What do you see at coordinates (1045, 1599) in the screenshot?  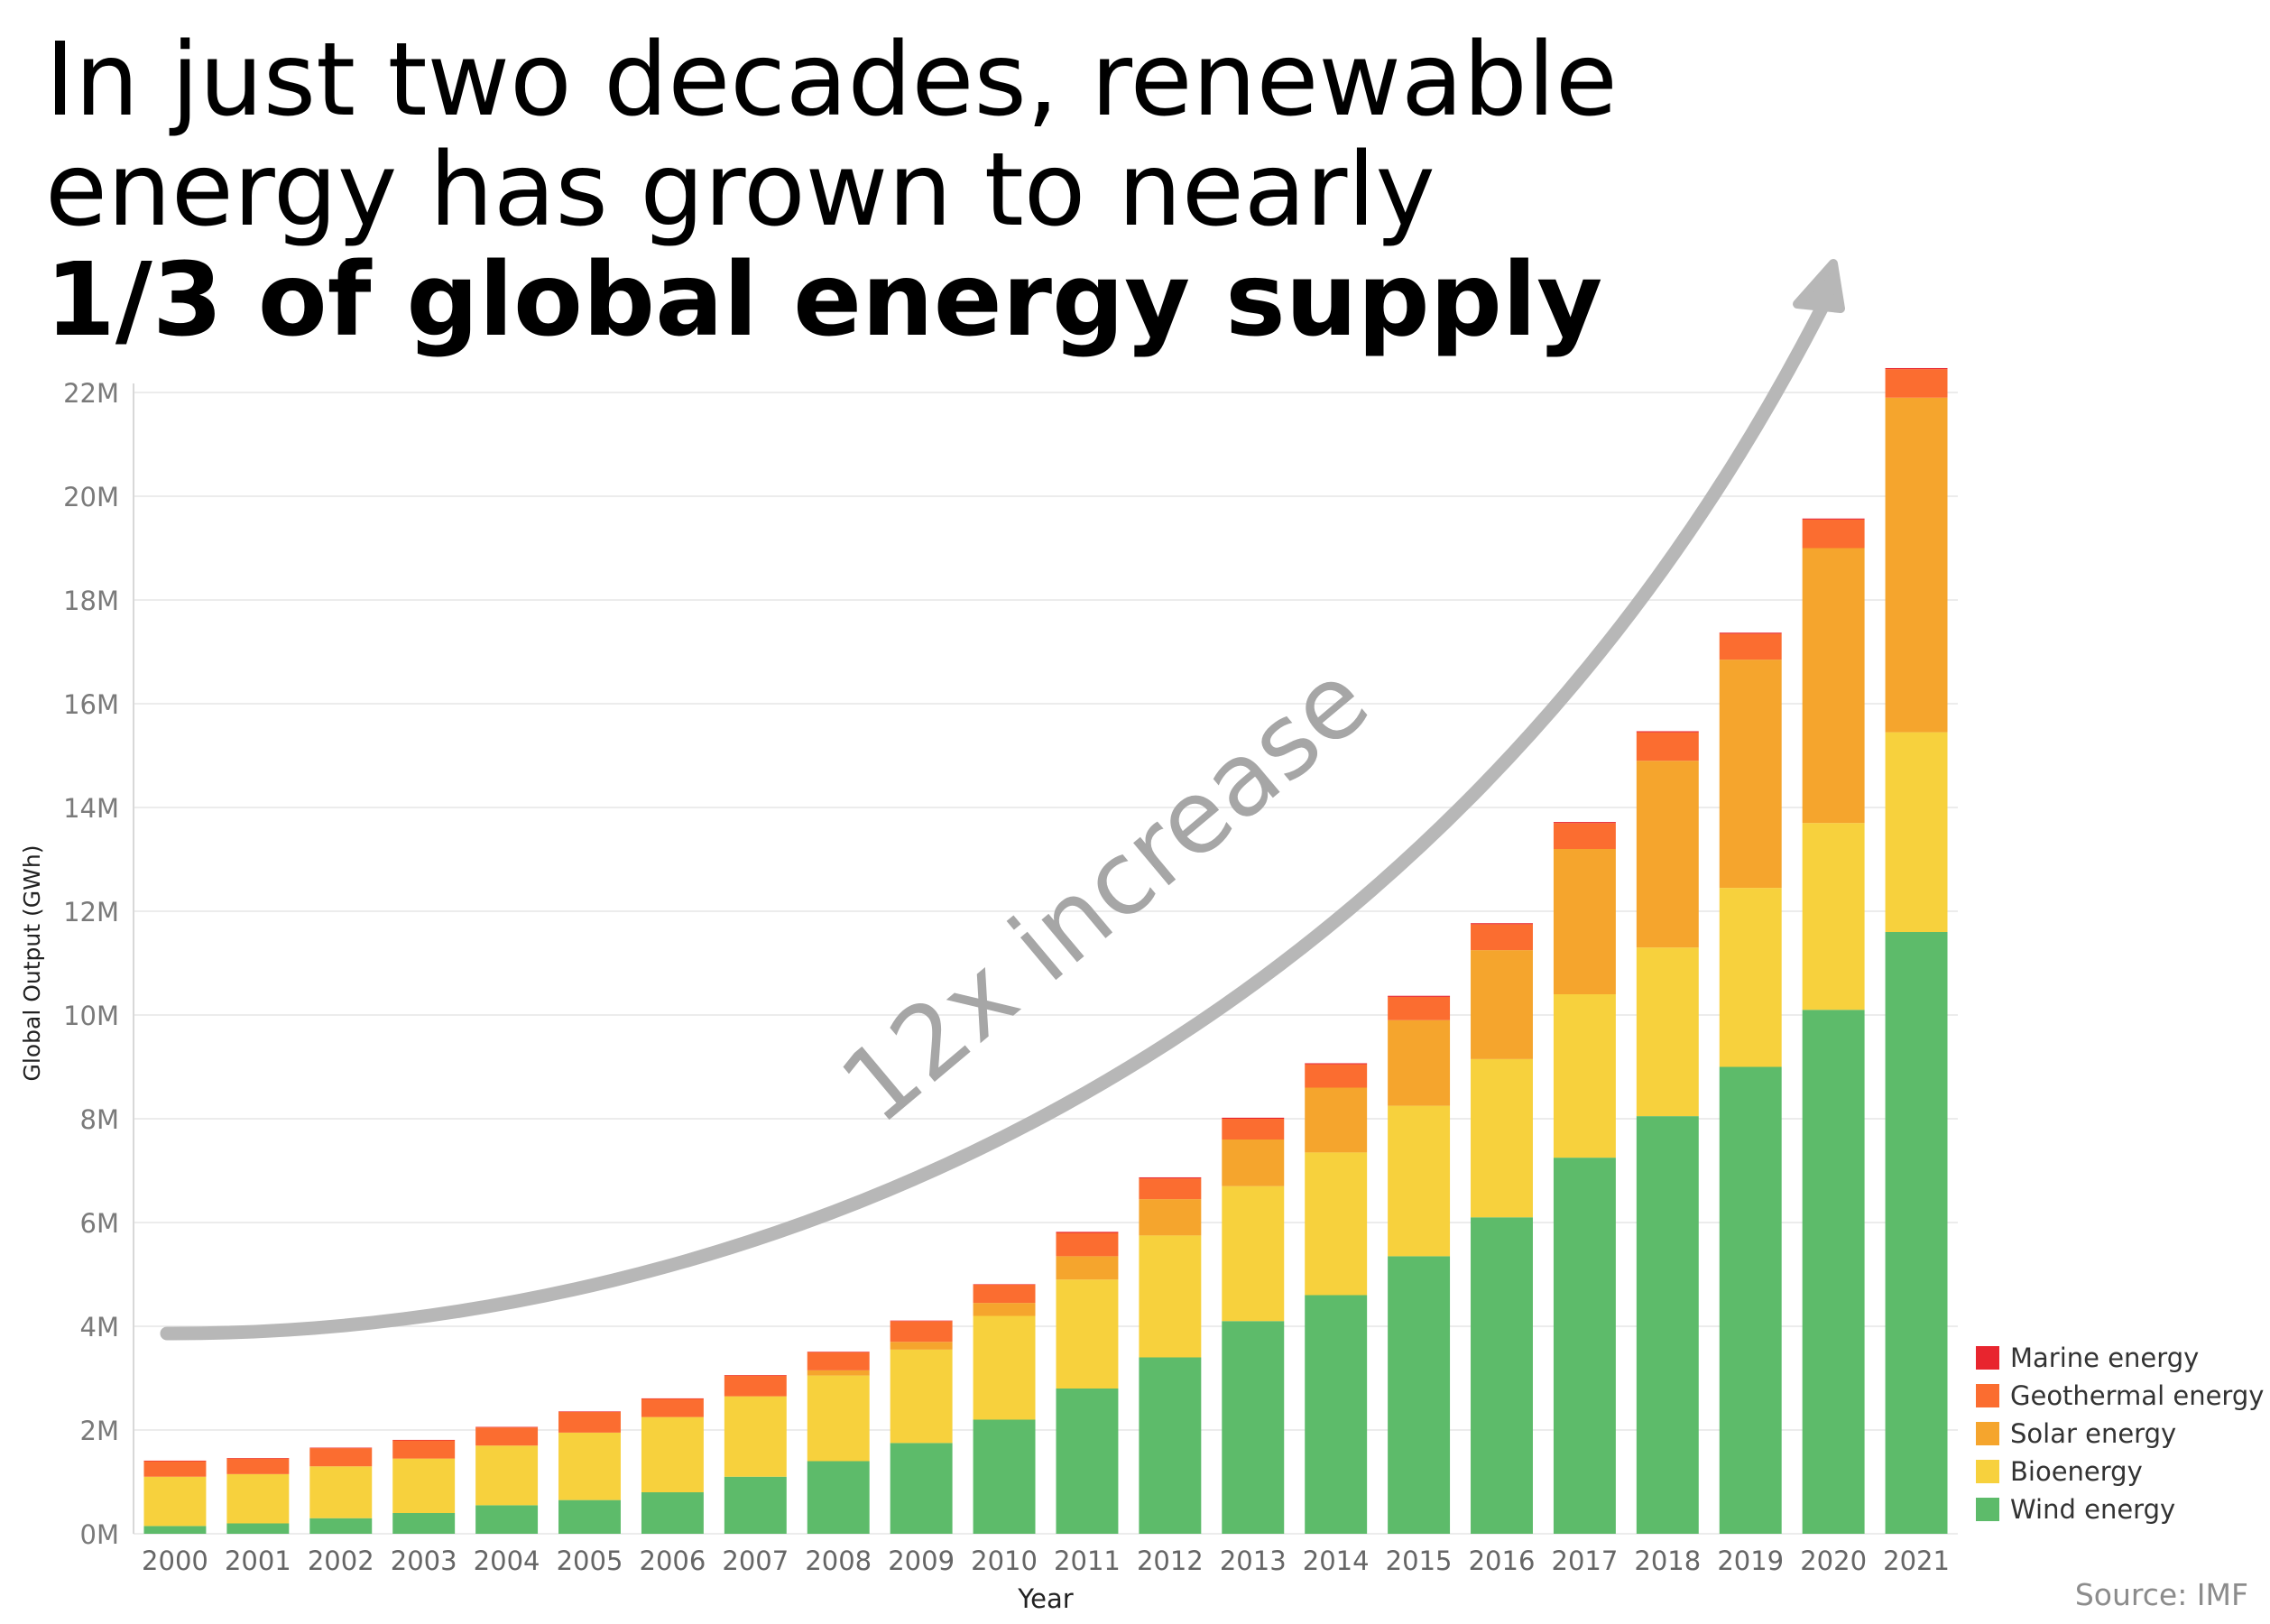 I see `x-axis-label: Year` at bounding box center [1045, 1599].